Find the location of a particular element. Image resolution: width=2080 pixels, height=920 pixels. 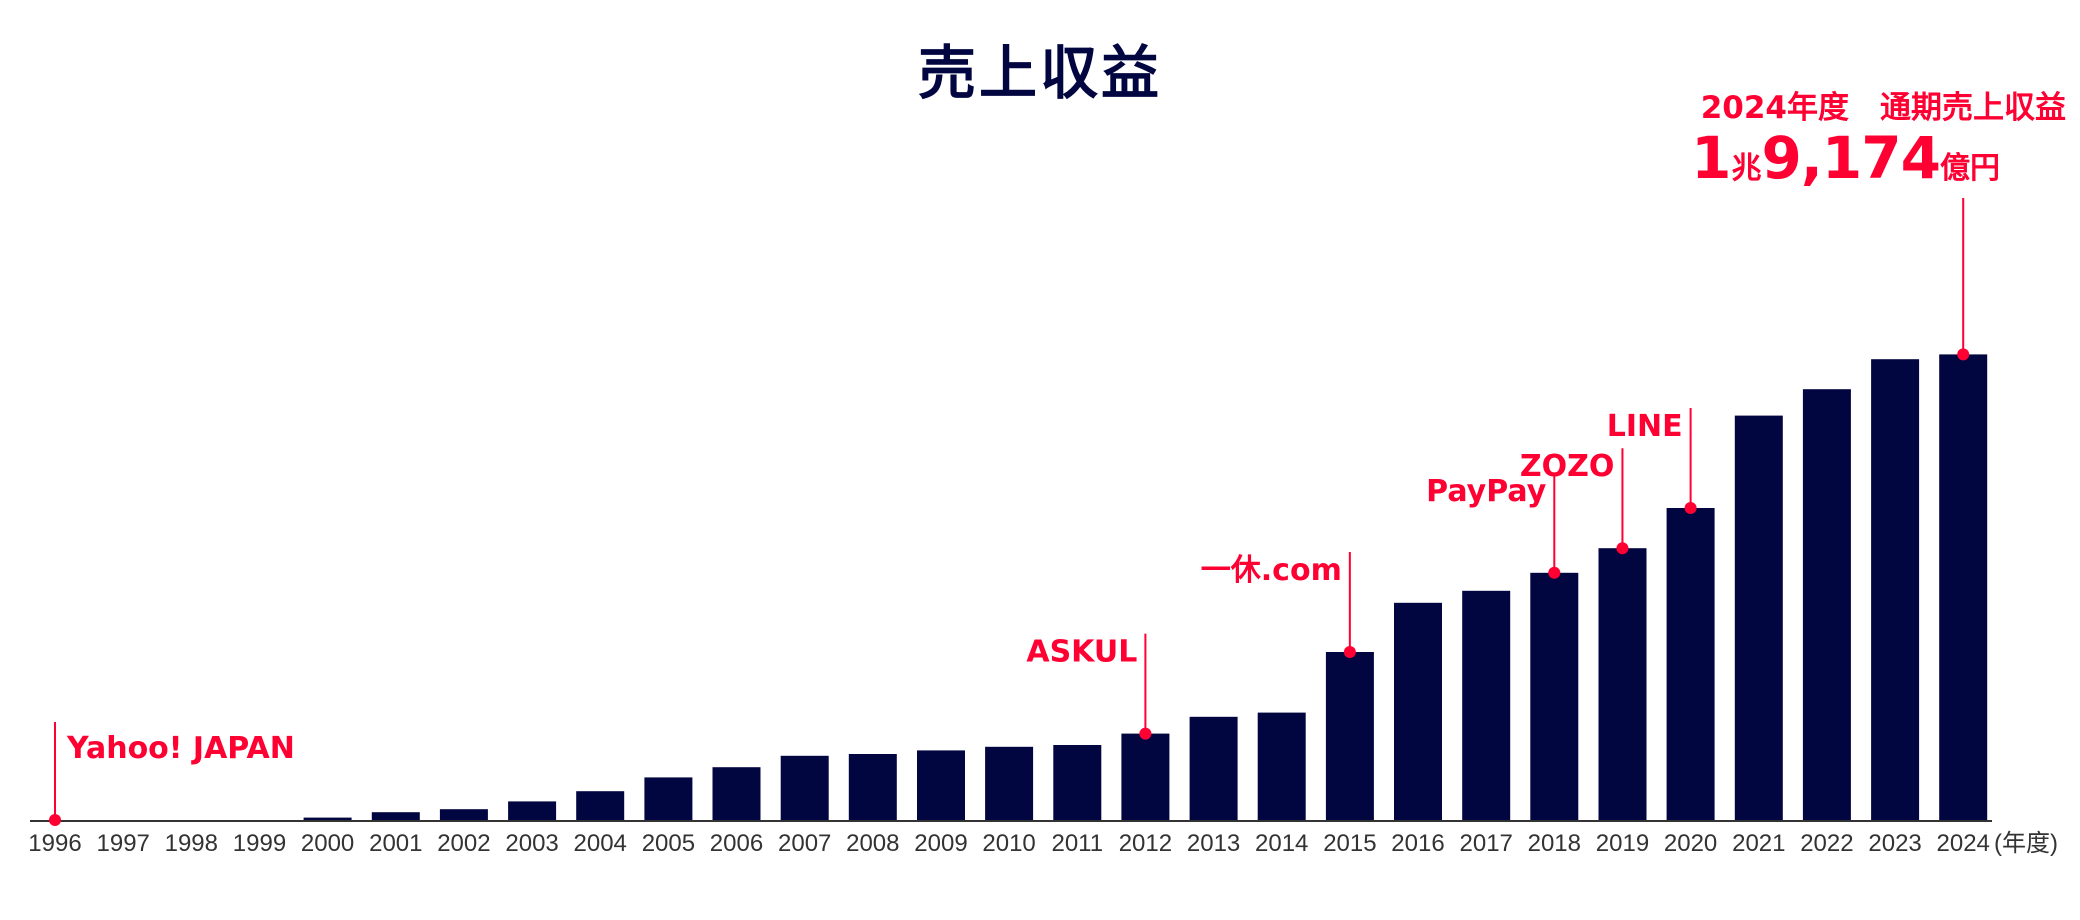

annotation-dot-2024 is located at coordinates (1963, 354).